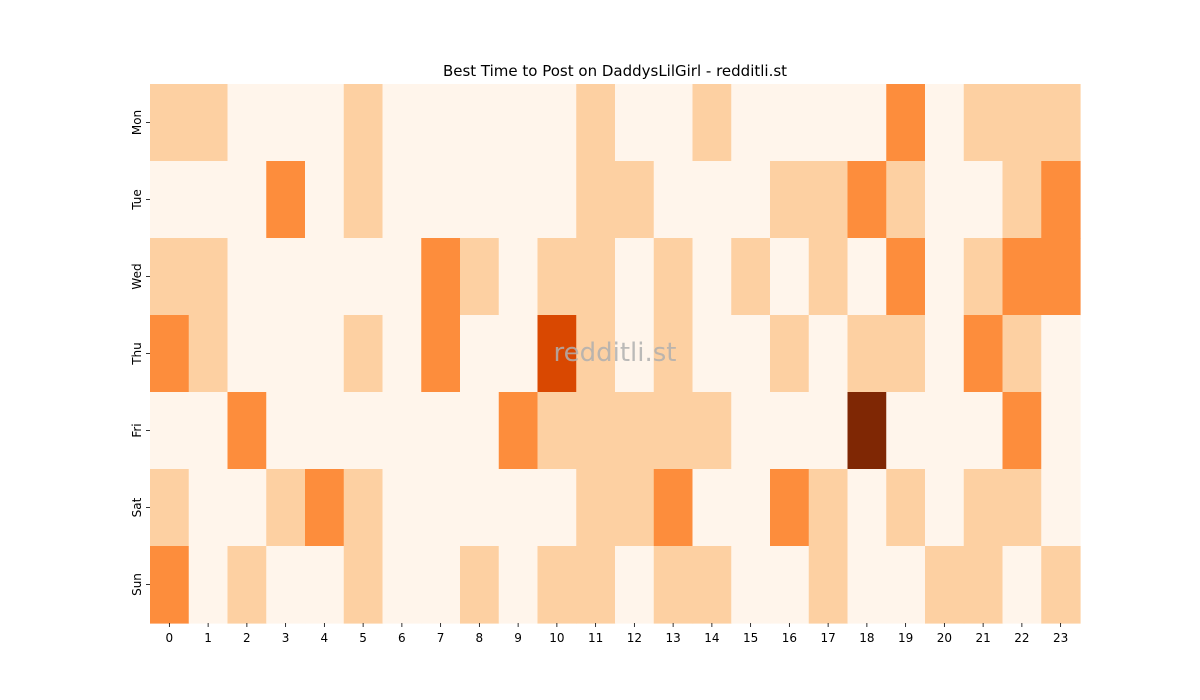 The image size is (1200, 700). Describe the element at coordinates (827, 638) in the screenshot. I see `x-tick-label: 17` at that location.